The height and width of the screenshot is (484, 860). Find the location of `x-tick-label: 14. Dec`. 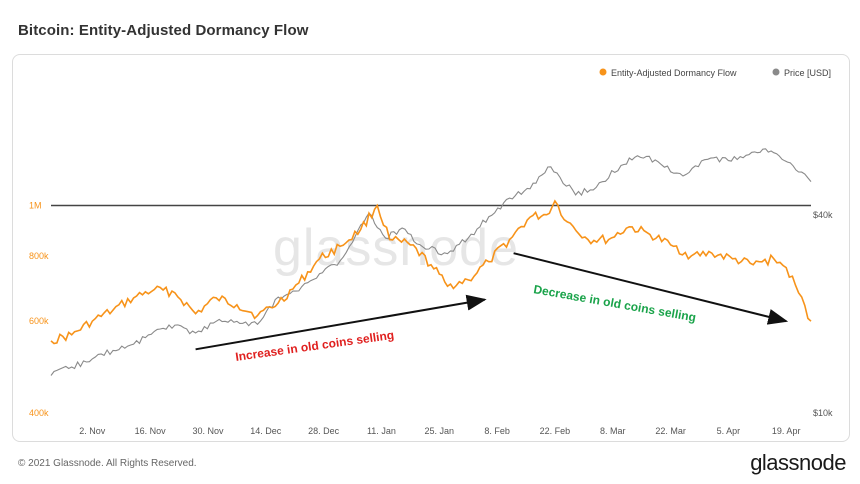

x-tick-label: 14. Dec is located at coordinates (266, 431).